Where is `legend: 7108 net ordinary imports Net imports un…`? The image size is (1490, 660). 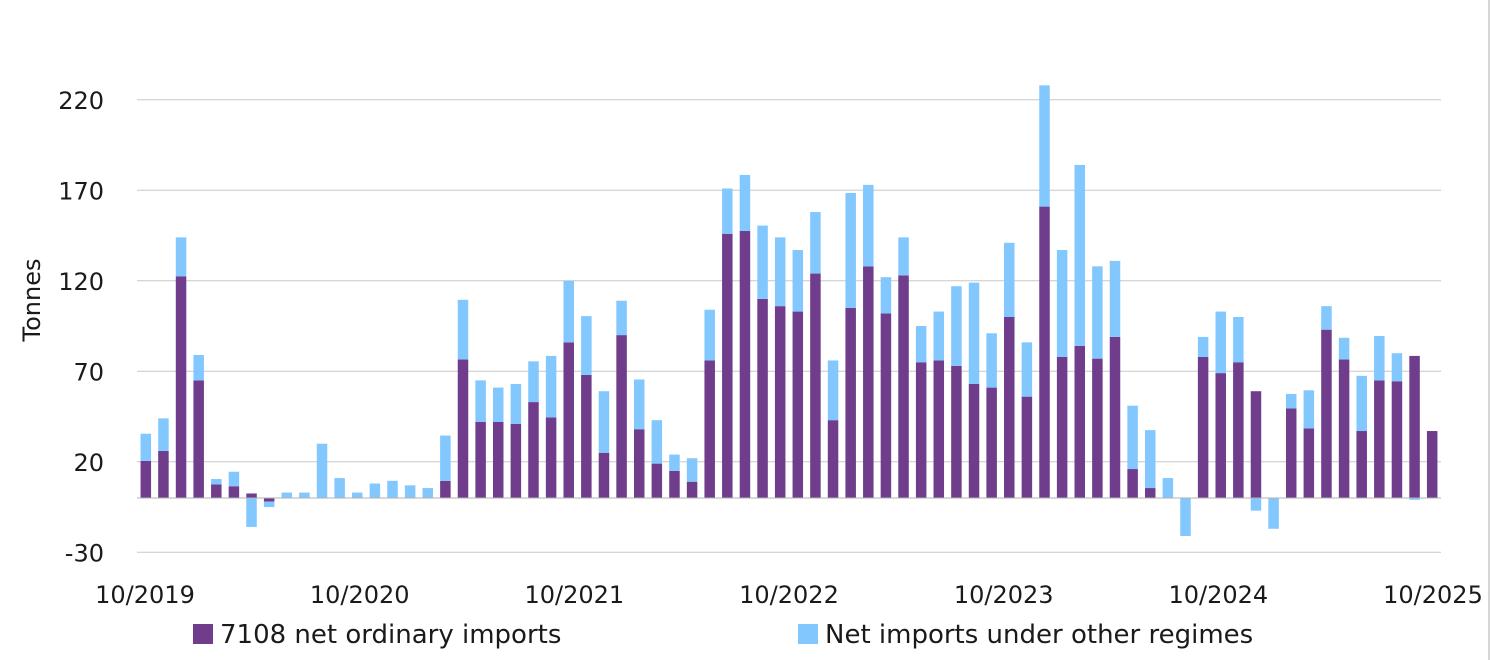 legend: 7108 net ordinary imports Net imports un… is located at coordinates (723, 635).